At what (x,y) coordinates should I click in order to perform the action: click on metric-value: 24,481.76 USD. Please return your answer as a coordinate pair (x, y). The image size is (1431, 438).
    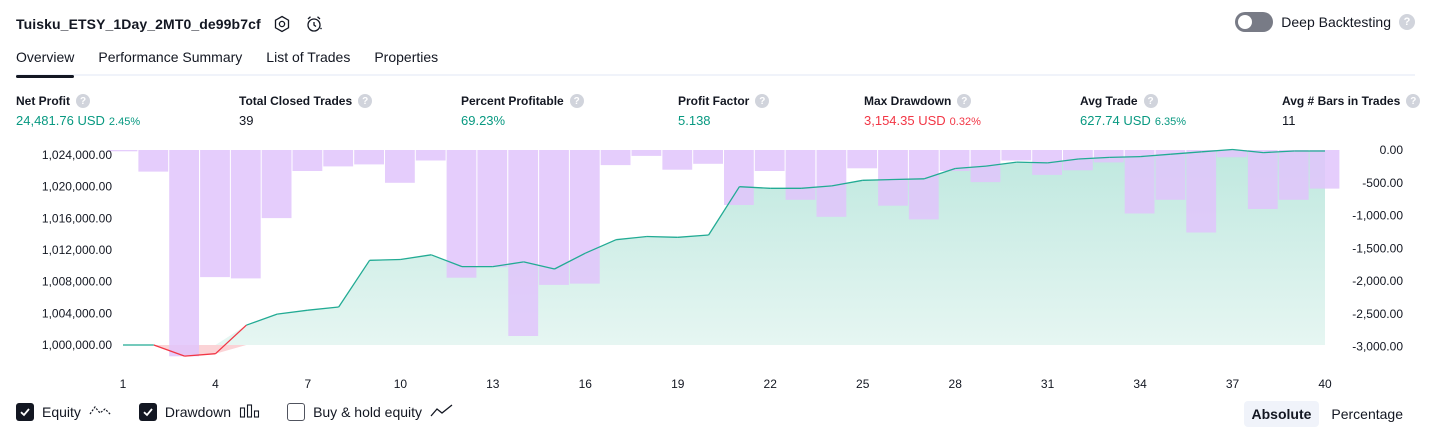
    Looking at the image, I should click on (60, 120).